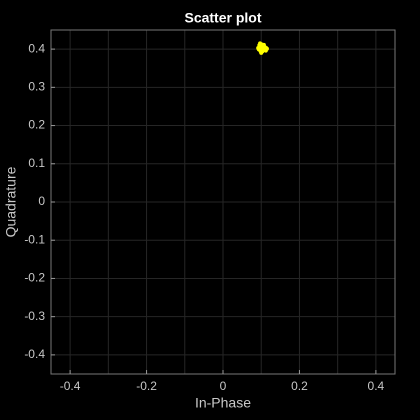  I want to click on x-tick-label: 0.4, so click(376, 386).